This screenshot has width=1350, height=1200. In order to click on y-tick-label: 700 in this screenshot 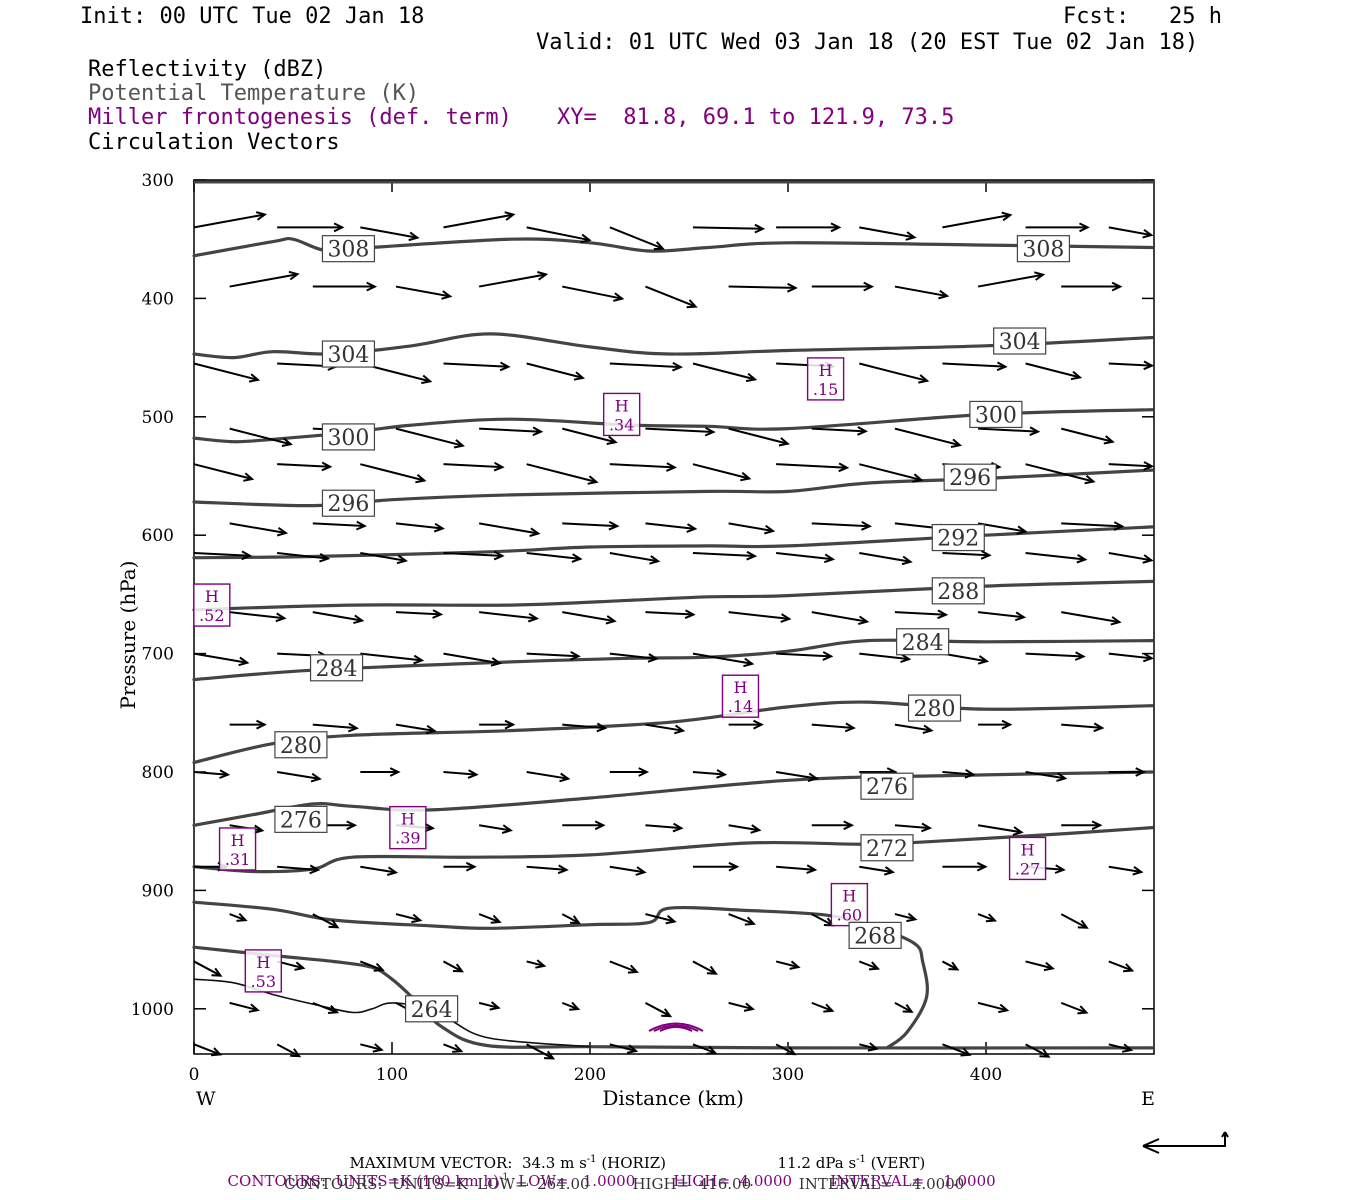, I will do `click(158, 655)`.